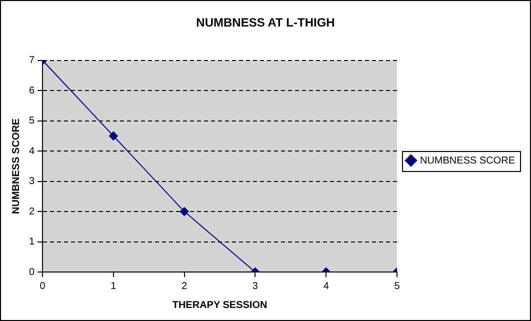 This screenshot has height=321, width=531. I want to click on x-tick-label: 2, so click(185, 286).